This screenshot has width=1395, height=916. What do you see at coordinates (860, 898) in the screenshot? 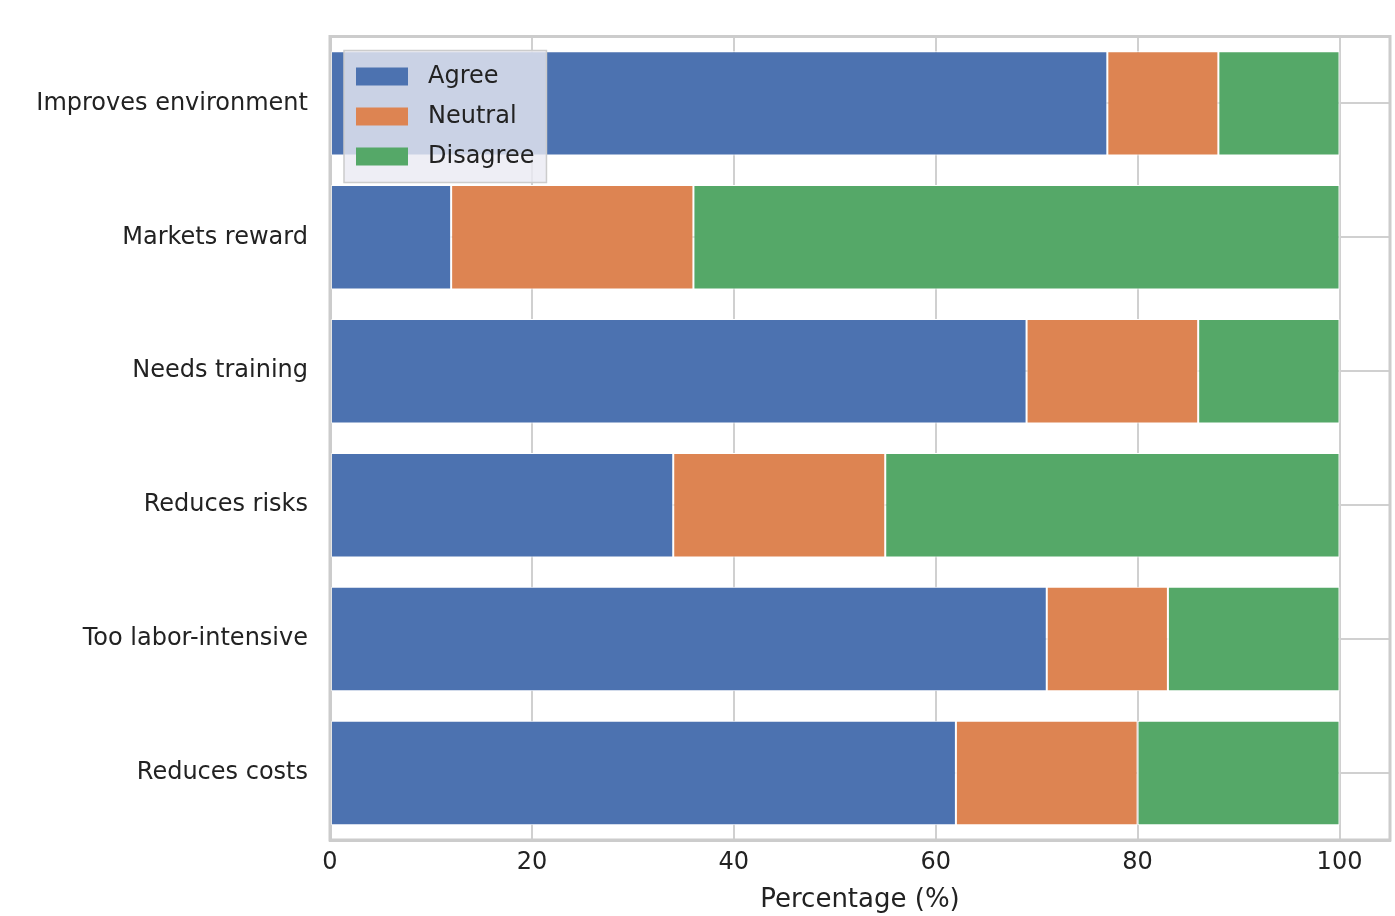
I see `x-axis-title: Percentage (%)` at bounding box center [860, 898].